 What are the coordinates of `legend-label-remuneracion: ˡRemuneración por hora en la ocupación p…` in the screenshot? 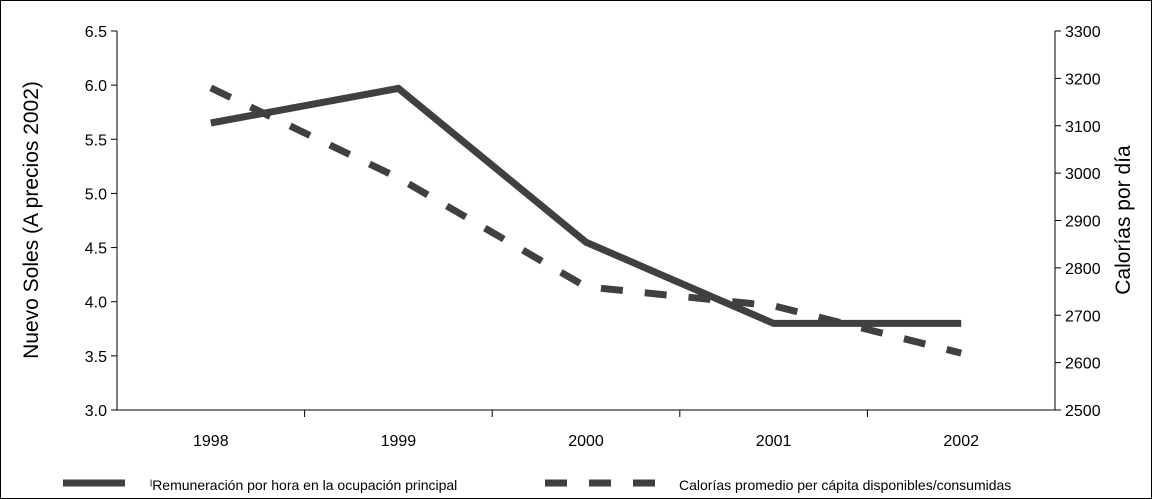 It's located at (303, 485).